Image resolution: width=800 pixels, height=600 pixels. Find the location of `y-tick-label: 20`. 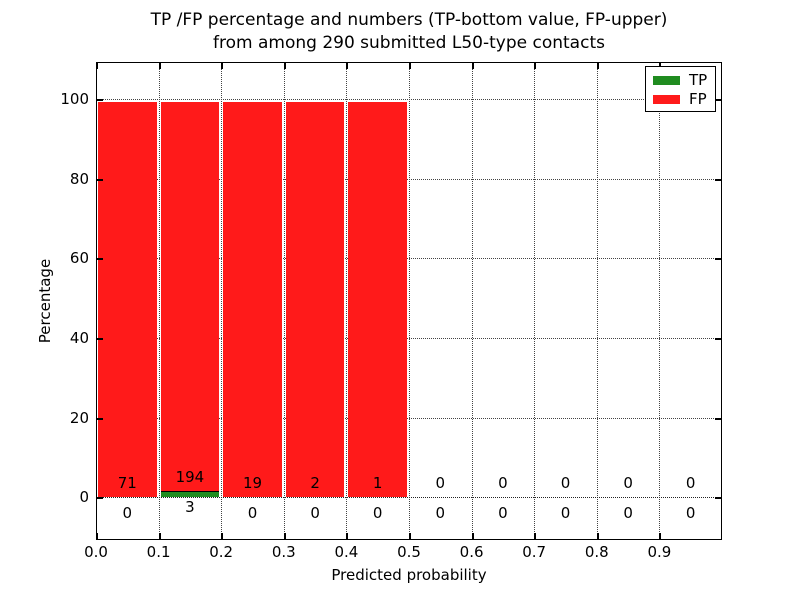

y-tick-label: 20 is located at coordinates (79, 417).